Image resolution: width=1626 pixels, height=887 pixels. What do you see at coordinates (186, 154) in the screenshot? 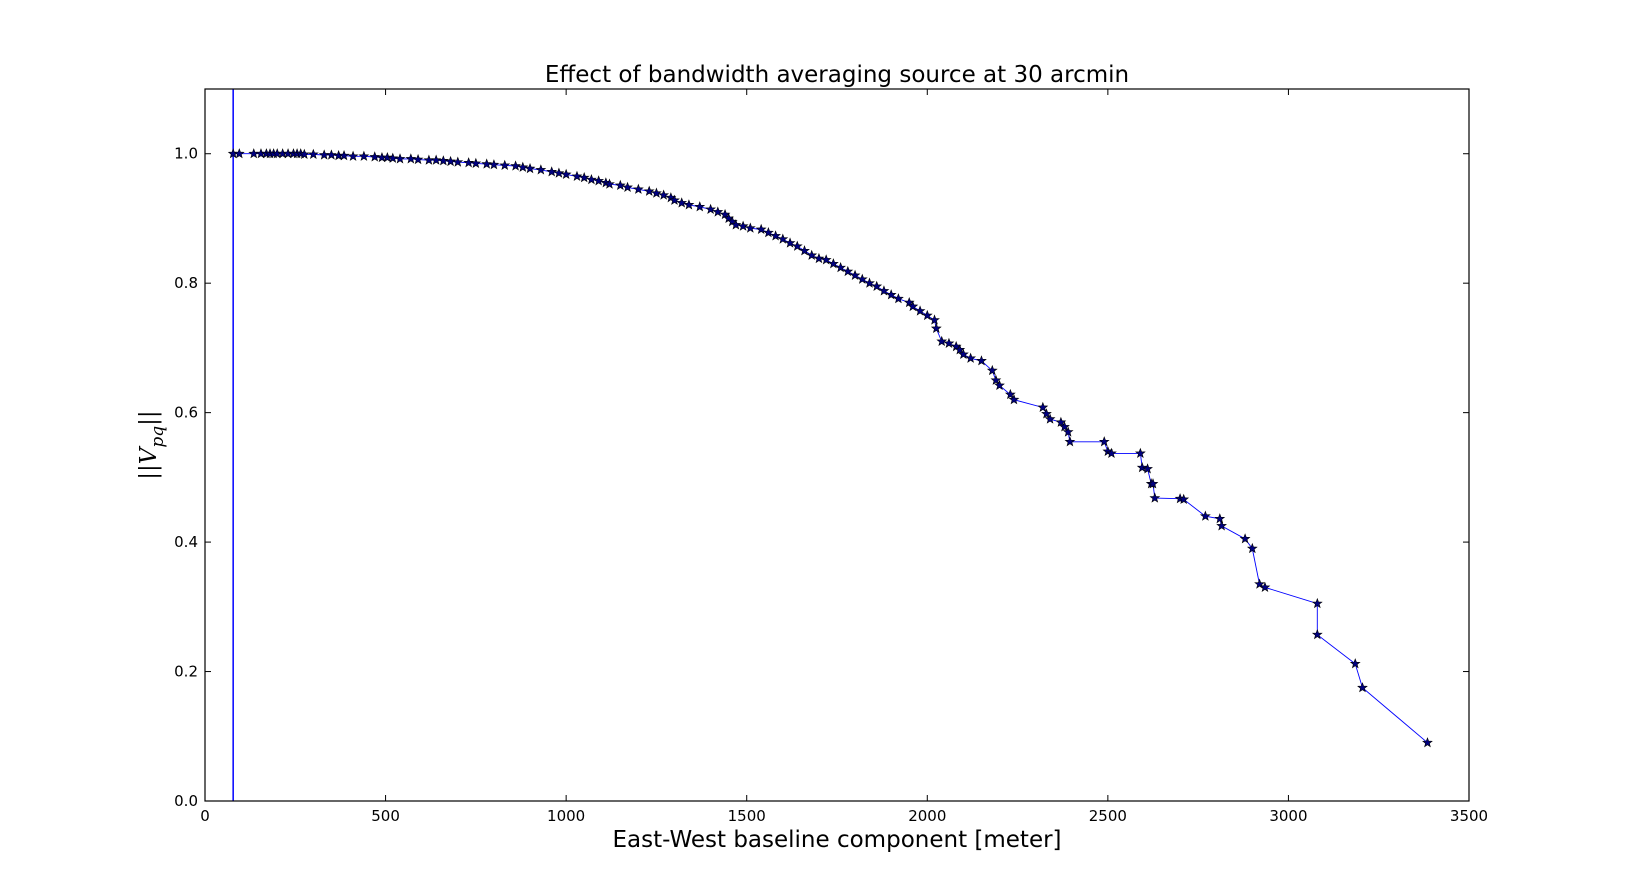
I see `y-tick-label: 1.0` at bounding box center [186, 154].